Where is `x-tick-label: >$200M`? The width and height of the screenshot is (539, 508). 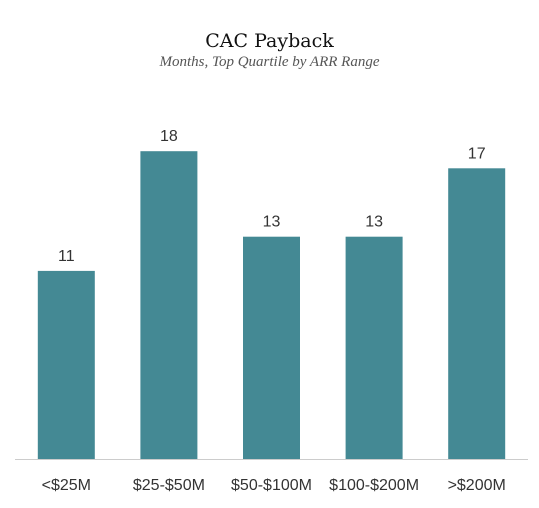
x-tick-label: >$200M is located at coordinates (477, 485).